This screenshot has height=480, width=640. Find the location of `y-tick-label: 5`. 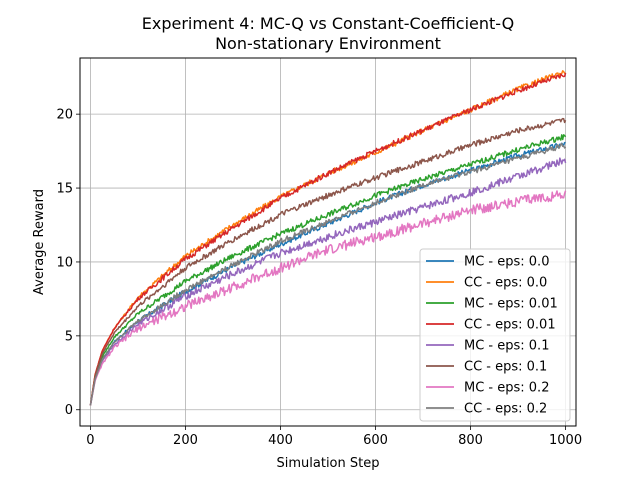

y-tick-label: 5 is located at coordinates (69, 336).